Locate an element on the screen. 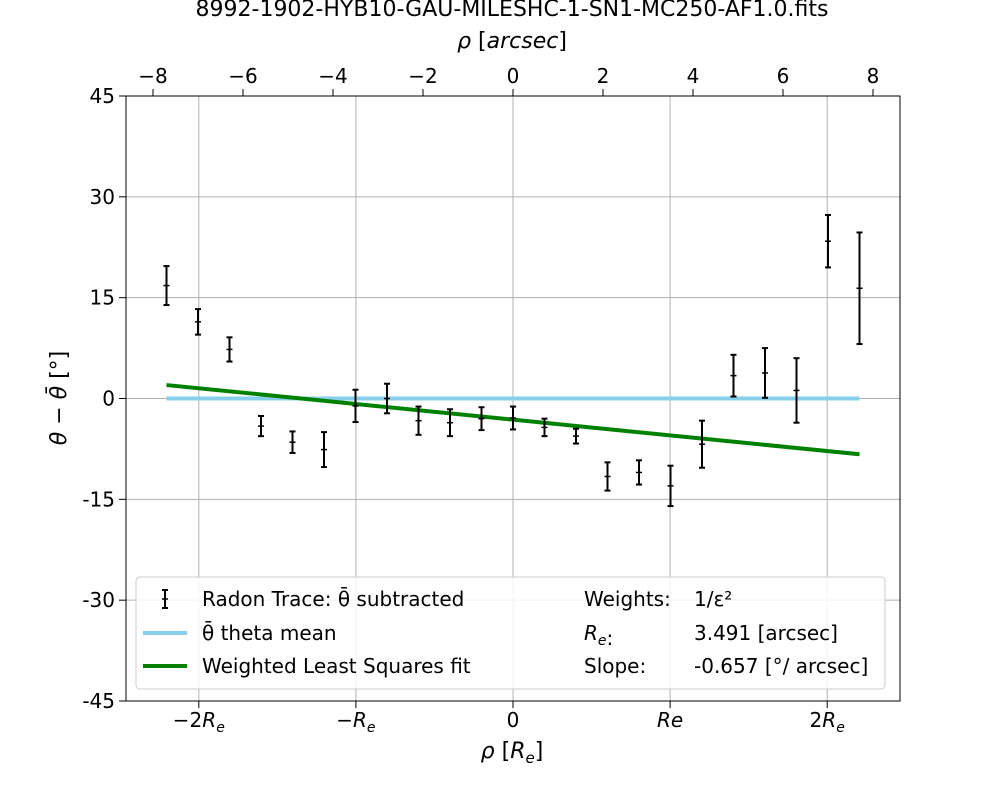 The height and width of the screenshot is (800, 1000). top-x-tick-label: −2 is located at coordinates (422, 76).